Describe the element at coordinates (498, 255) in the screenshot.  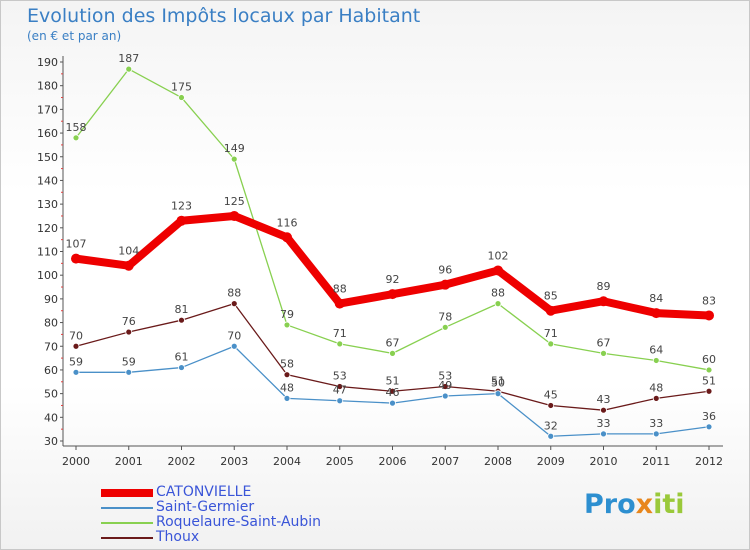
I see `data-label: 102` at that location.